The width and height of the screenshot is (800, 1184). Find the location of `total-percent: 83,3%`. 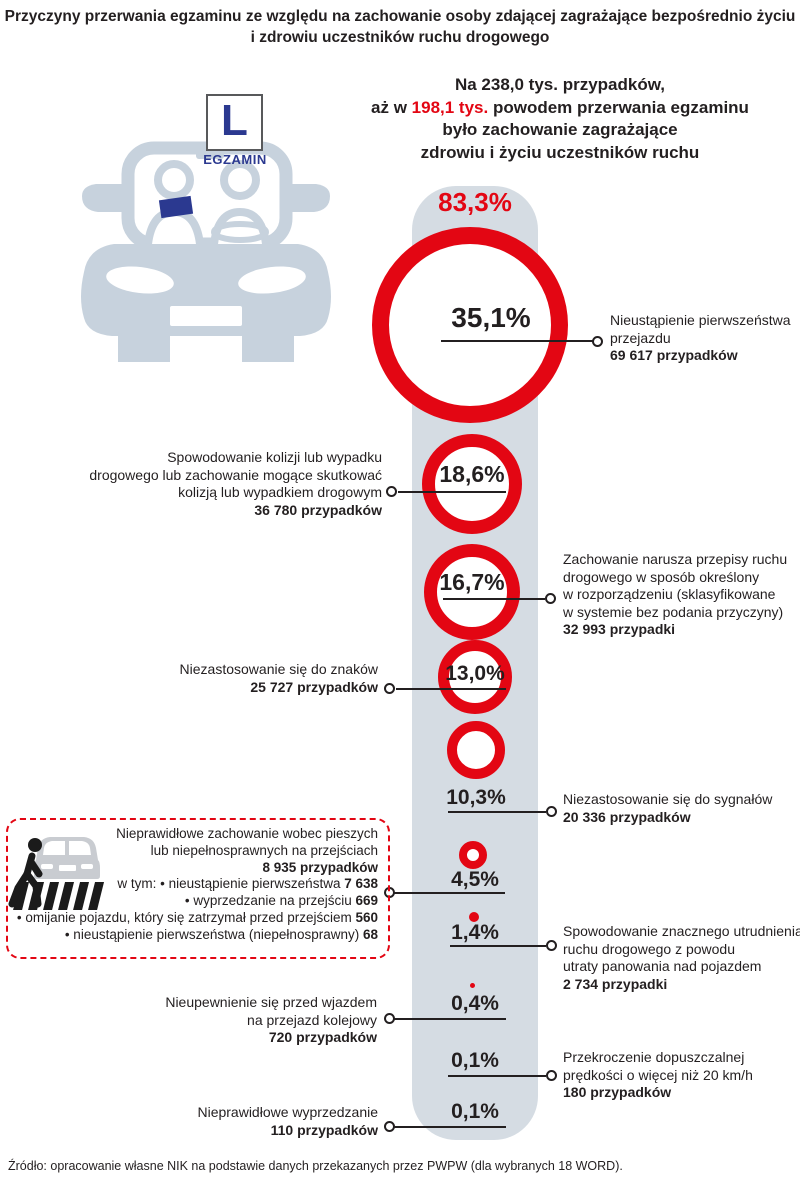

total-percent: 83,3% is located at coordinates (475, 202).